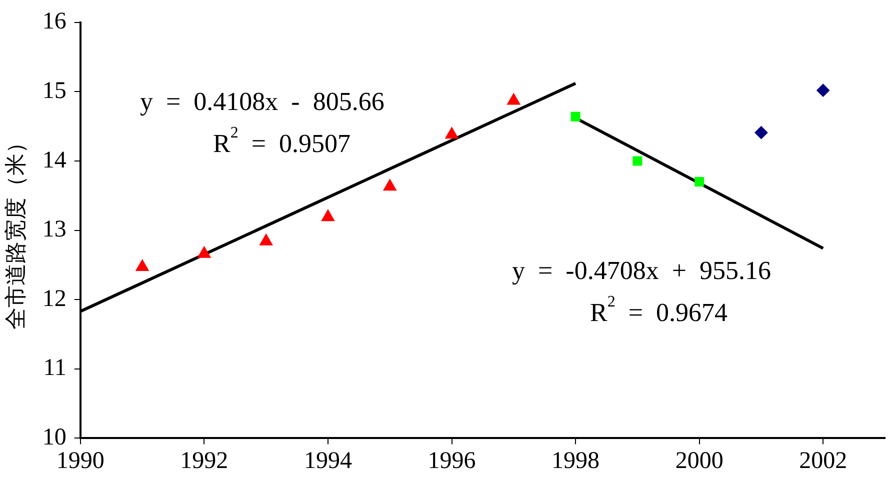  I want to click on x-tick-label: 2000, so click(699, 461).